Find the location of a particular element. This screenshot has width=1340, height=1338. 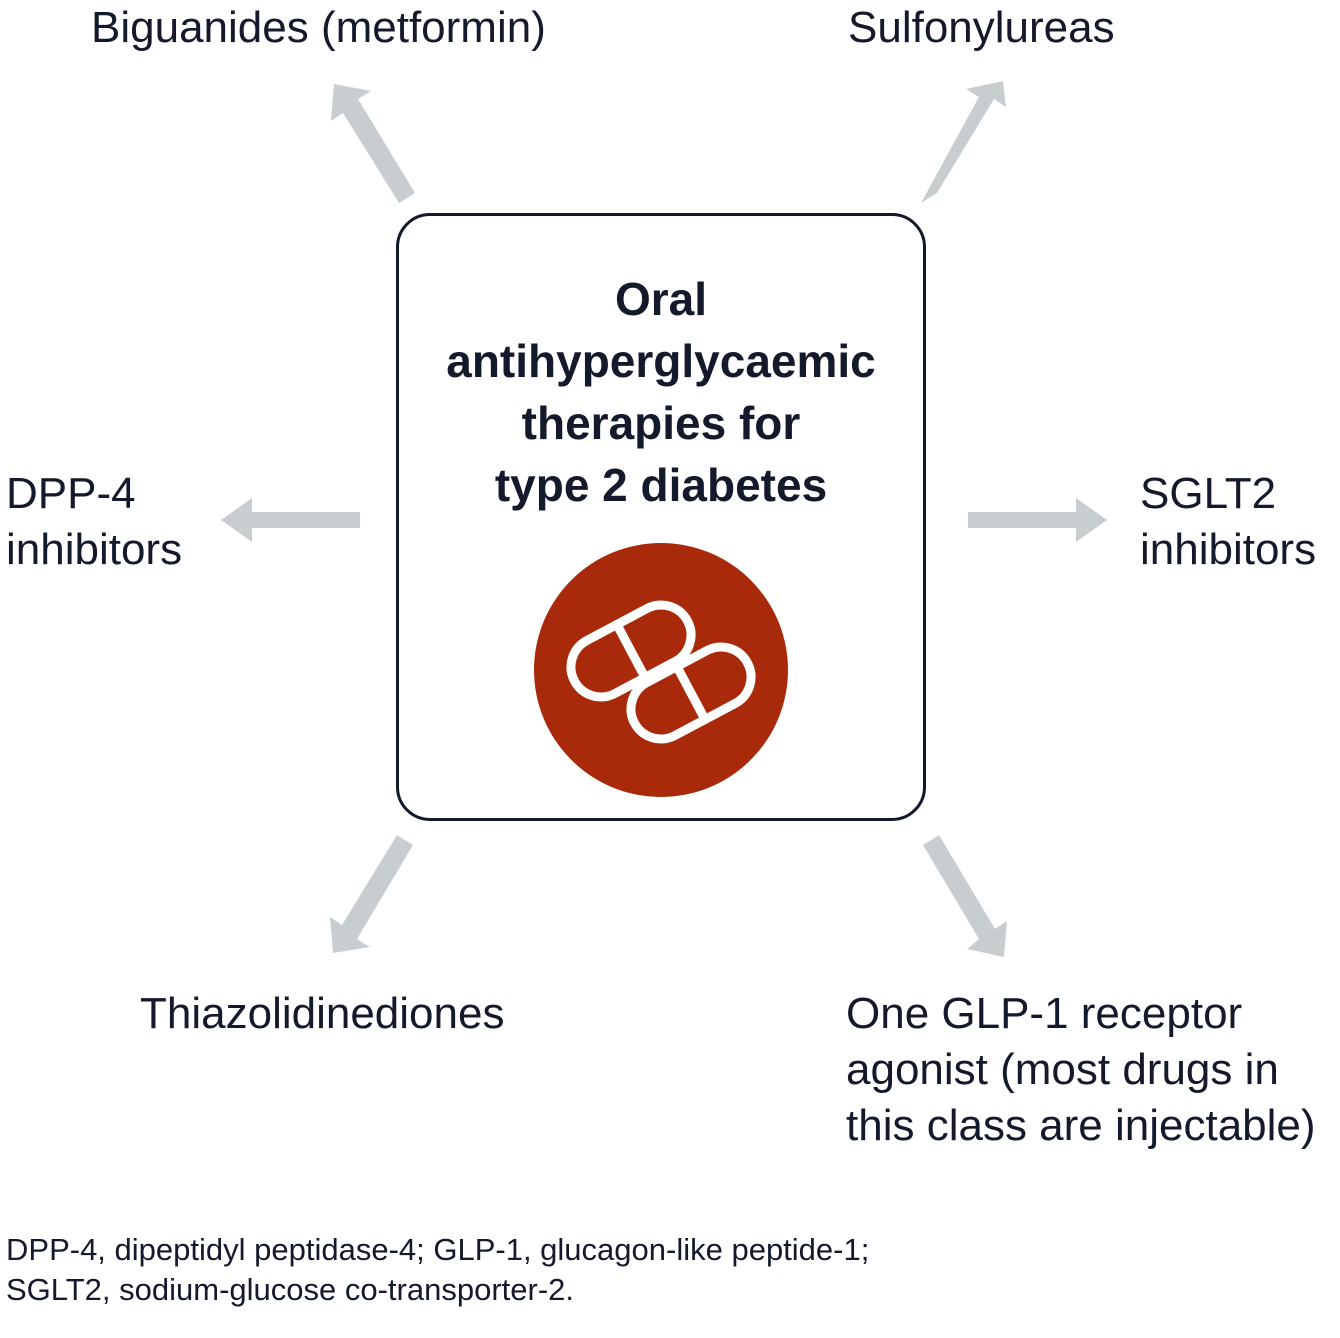

footnote-line-2: SGLT2, sodium-glucose co-transporter-2. is located at coordinates (290, 1289).